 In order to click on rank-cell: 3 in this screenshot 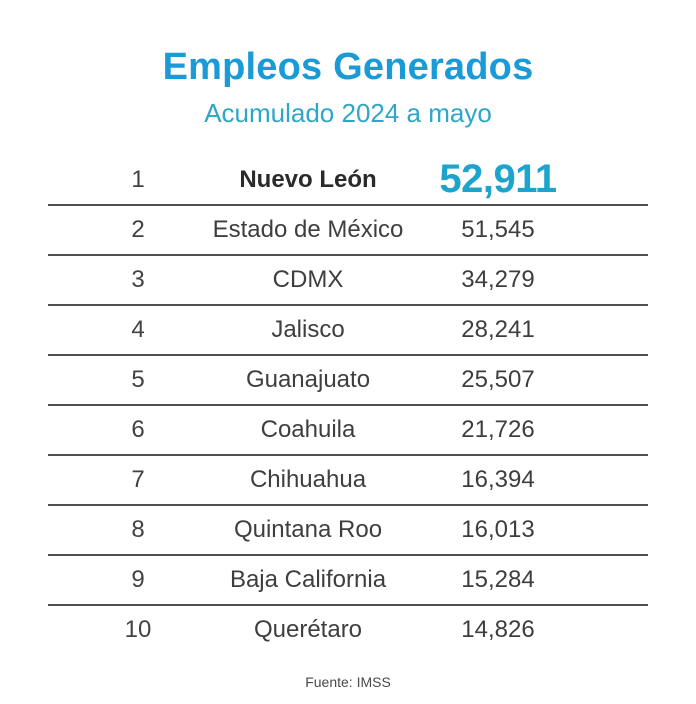, I will do `click(138, 279)`.